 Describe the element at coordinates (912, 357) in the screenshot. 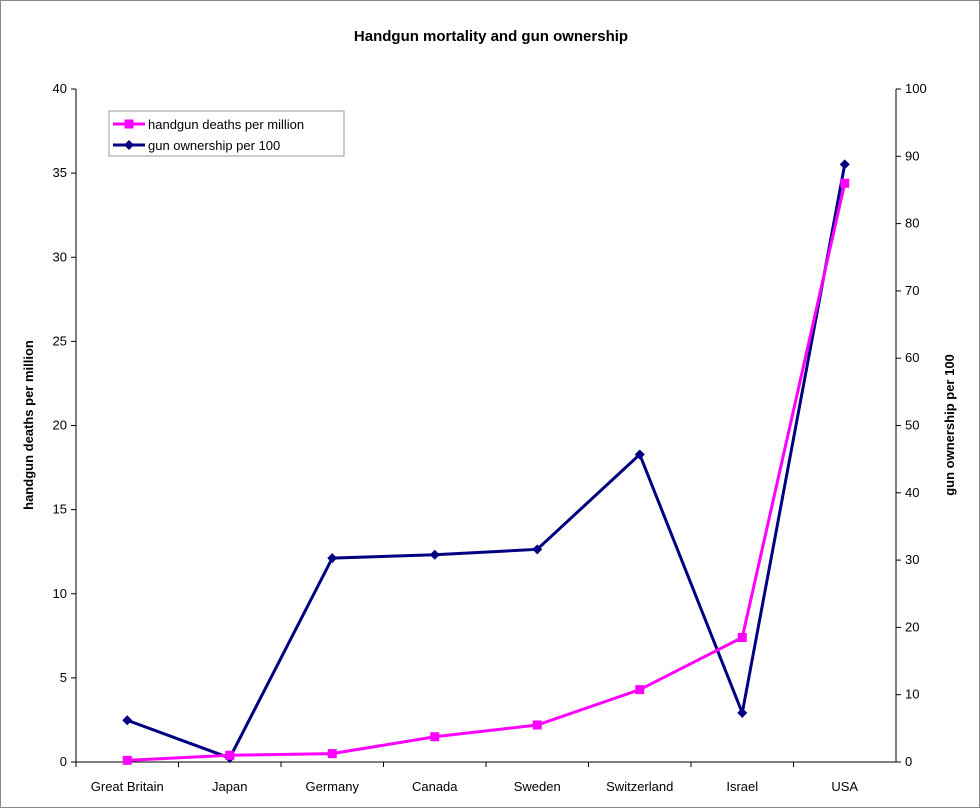

I see `y2-tick-label: 60` at that location.